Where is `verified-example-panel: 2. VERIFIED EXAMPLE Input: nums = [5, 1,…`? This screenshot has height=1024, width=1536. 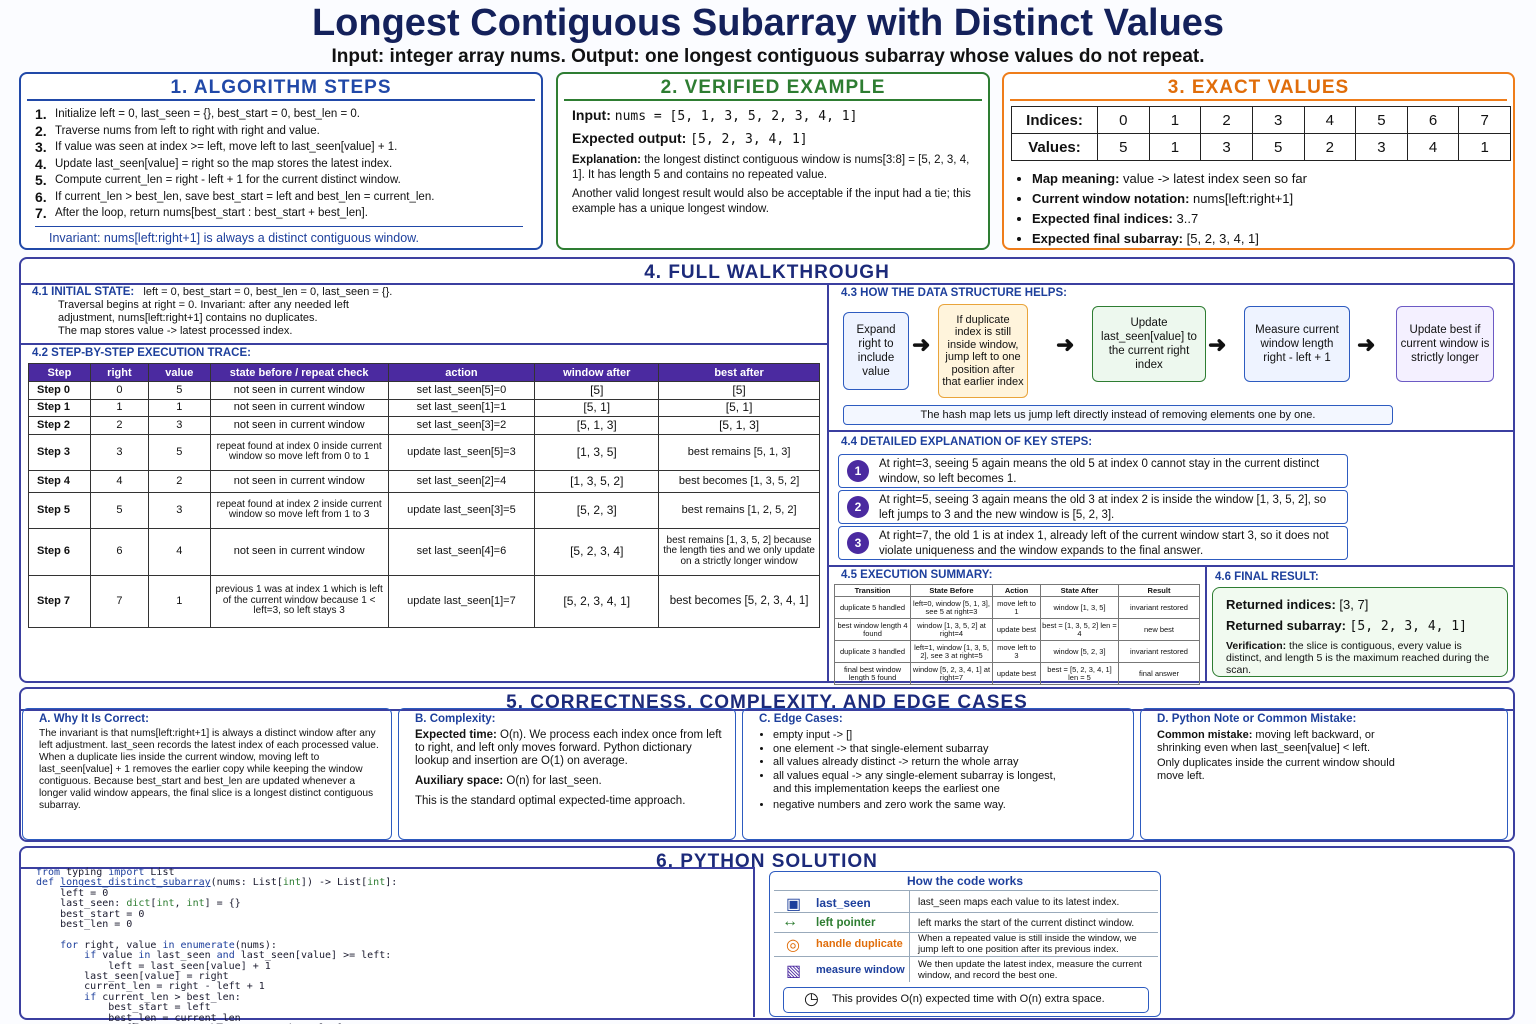 verified-example-panel: 2. VERIFIED EXAMPLE Input: nums = [5, 1,… is located at coordinates (773, 161).